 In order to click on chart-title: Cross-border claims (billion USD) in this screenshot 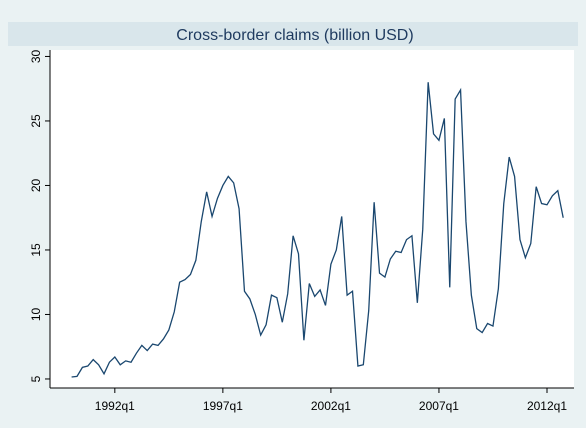, I will do `click(294, 35)`.